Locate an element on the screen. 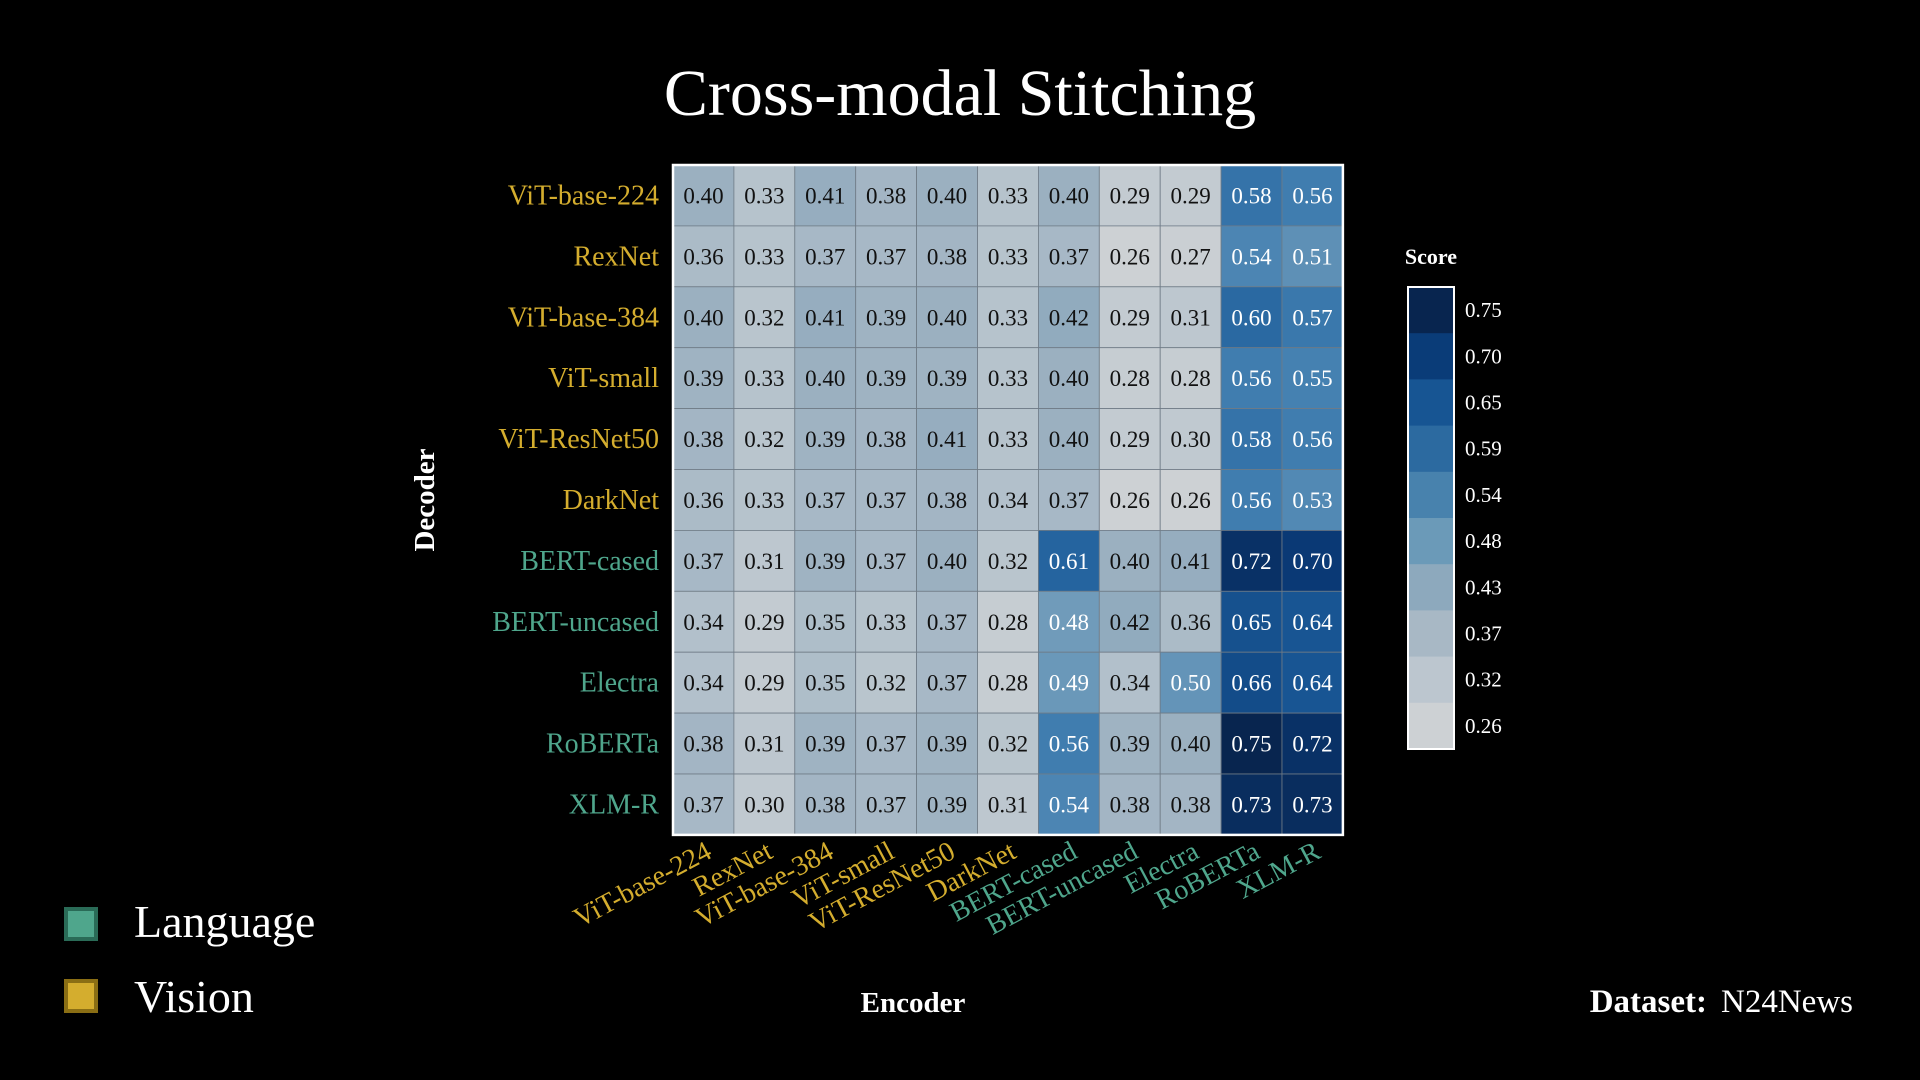 Image resolution: width=1920 pixels, height=1080 pixels. cell-value-label: 0.55 is located at coordinates (1312, 378).